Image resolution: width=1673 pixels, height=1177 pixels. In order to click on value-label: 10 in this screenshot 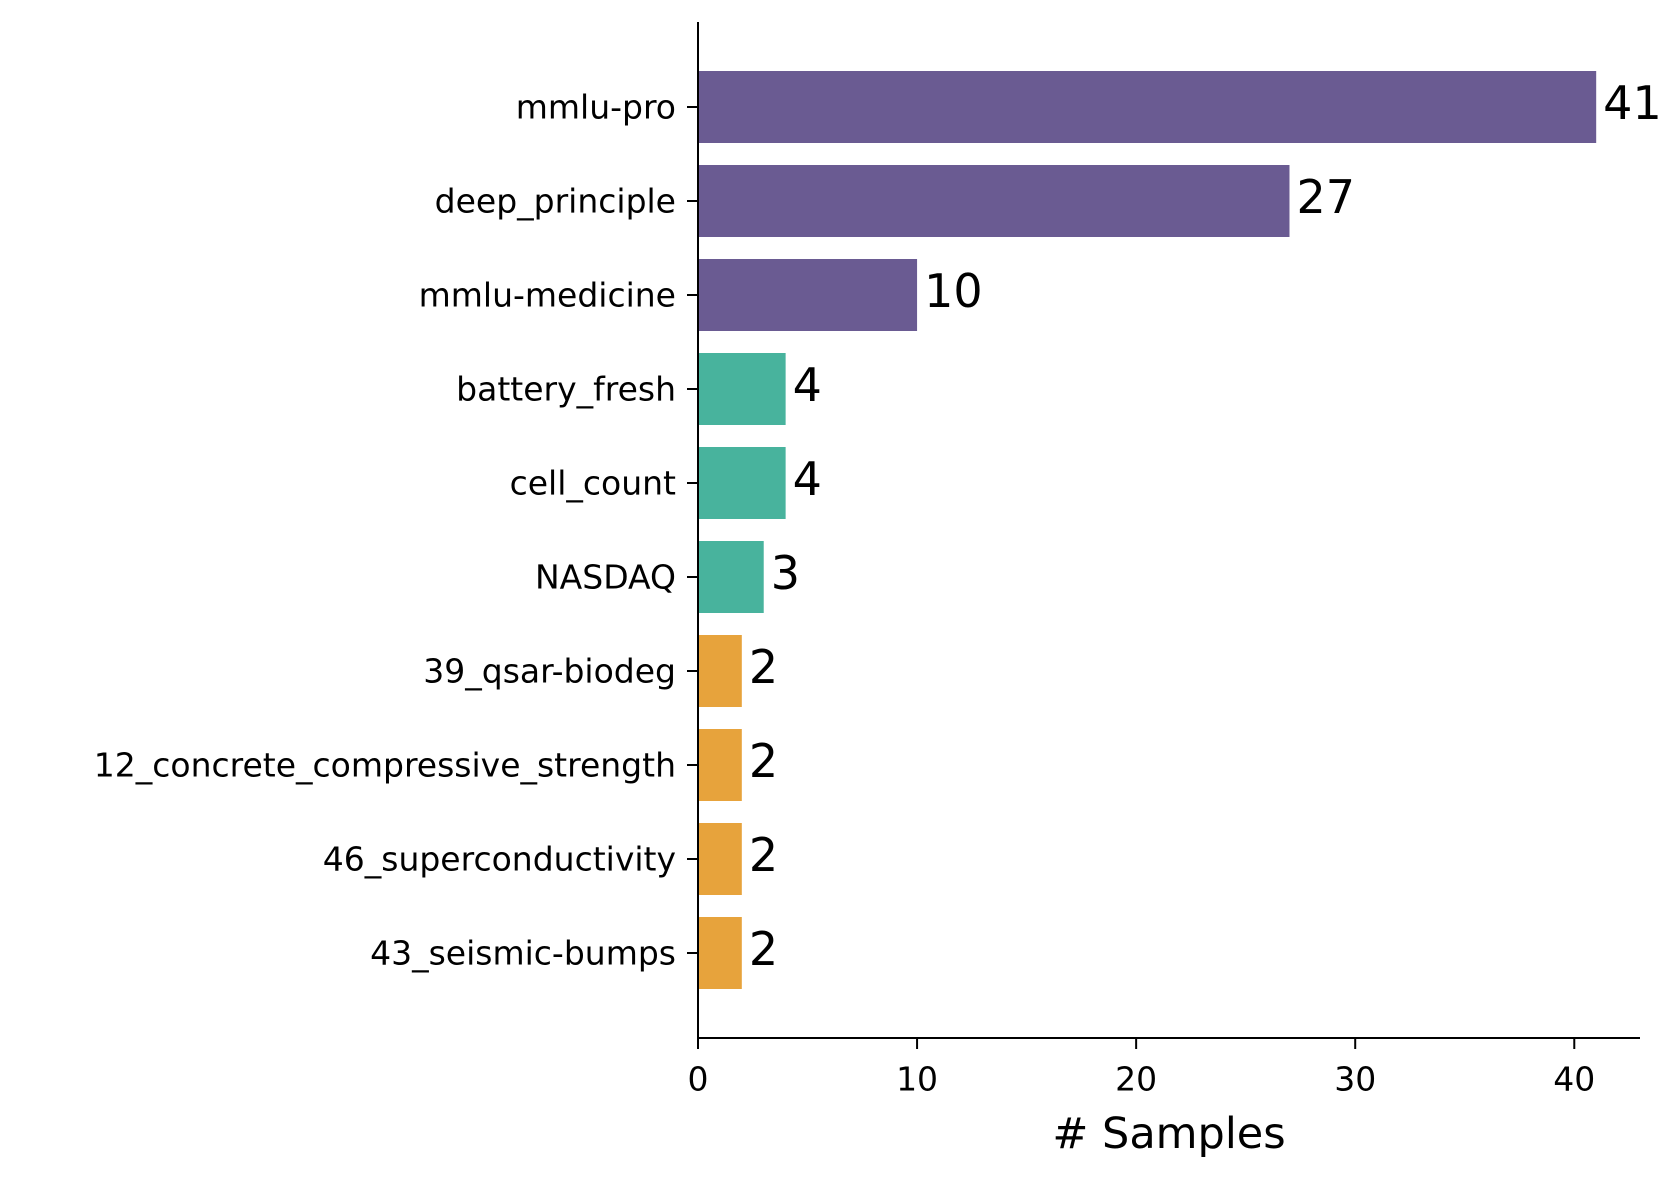, I will do `click(953, 291)`.